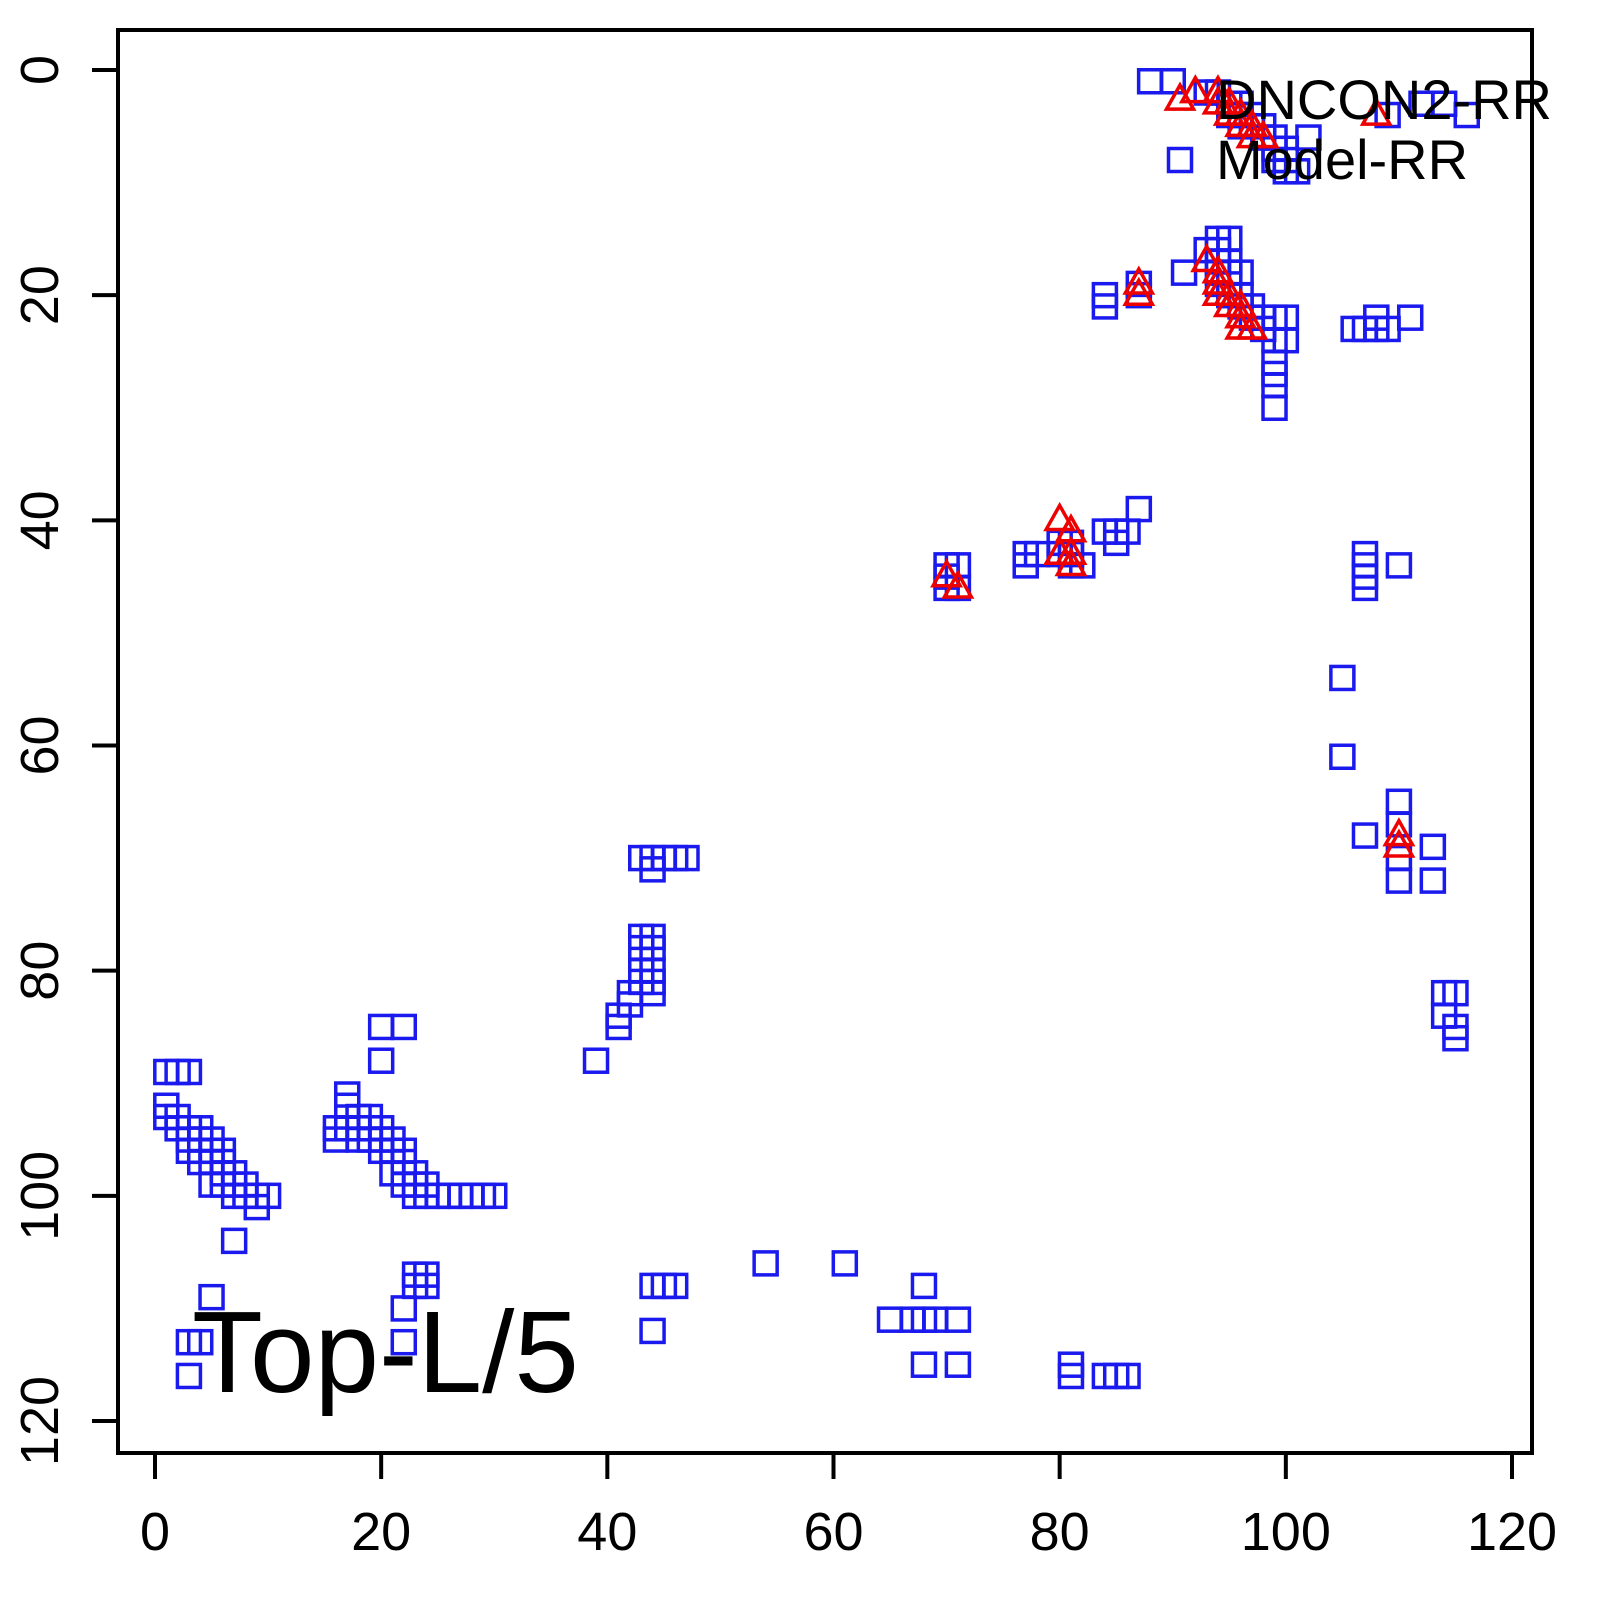  Describe the element at coordinates (40, 1196) in the screenshot. I see `y-axis-tick-label: 100` at that location.